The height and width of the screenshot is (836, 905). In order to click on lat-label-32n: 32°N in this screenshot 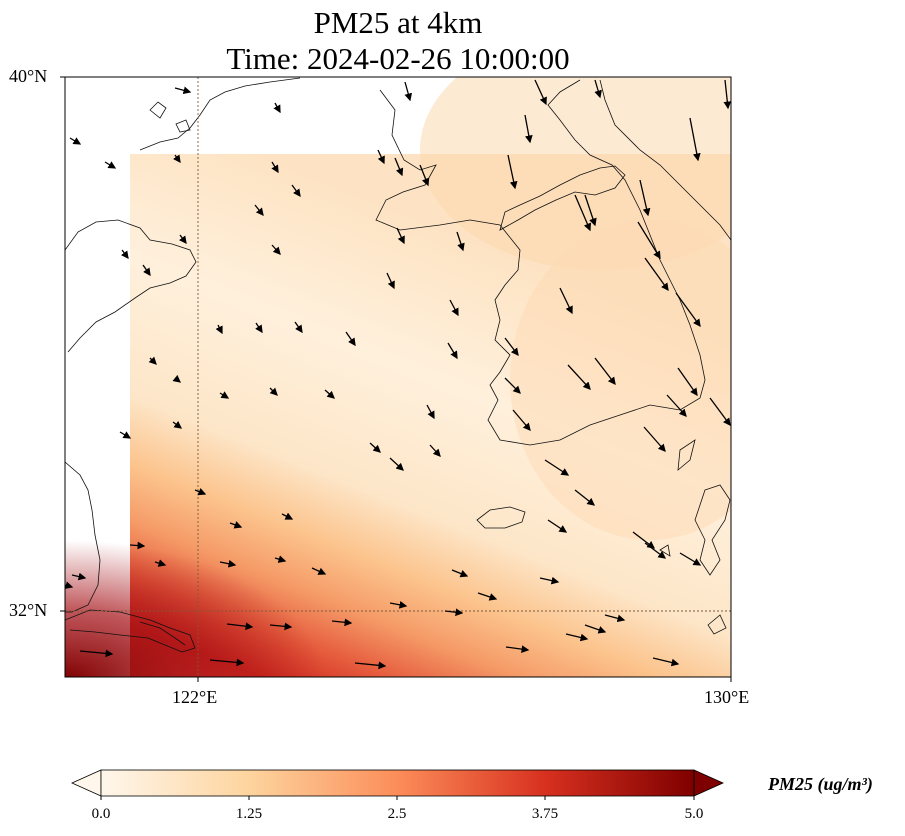, I will do `click(28, 610)`.